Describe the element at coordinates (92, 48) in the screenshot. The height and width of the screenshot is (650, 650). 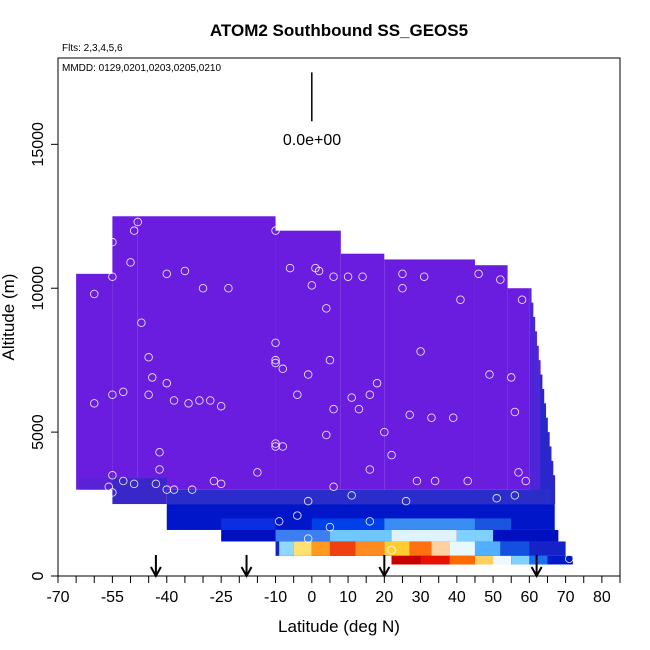
I see `flights-note: Flts: 2,3,4,5,6` at that location.